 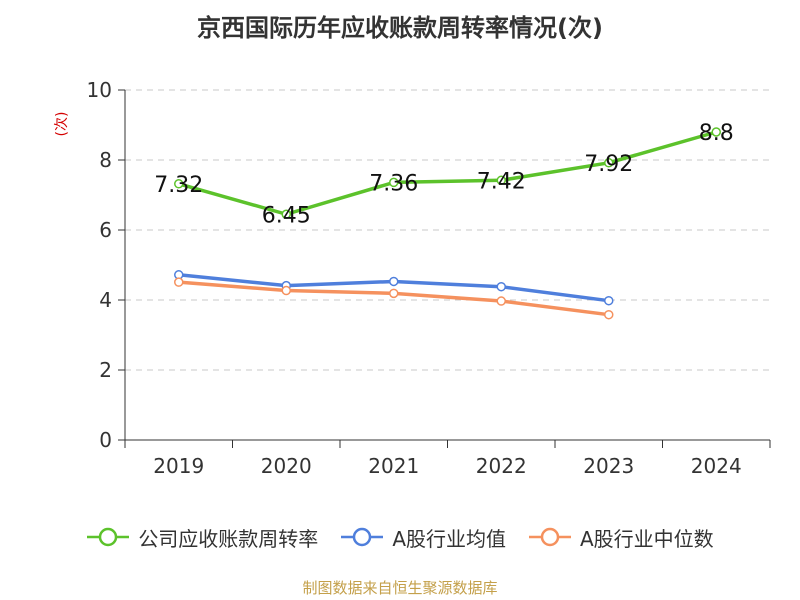 What do you see at coordinates (286, 466) in the screenshot?
I see `x-tick-label: 2020` at bounding box center [286, 466].